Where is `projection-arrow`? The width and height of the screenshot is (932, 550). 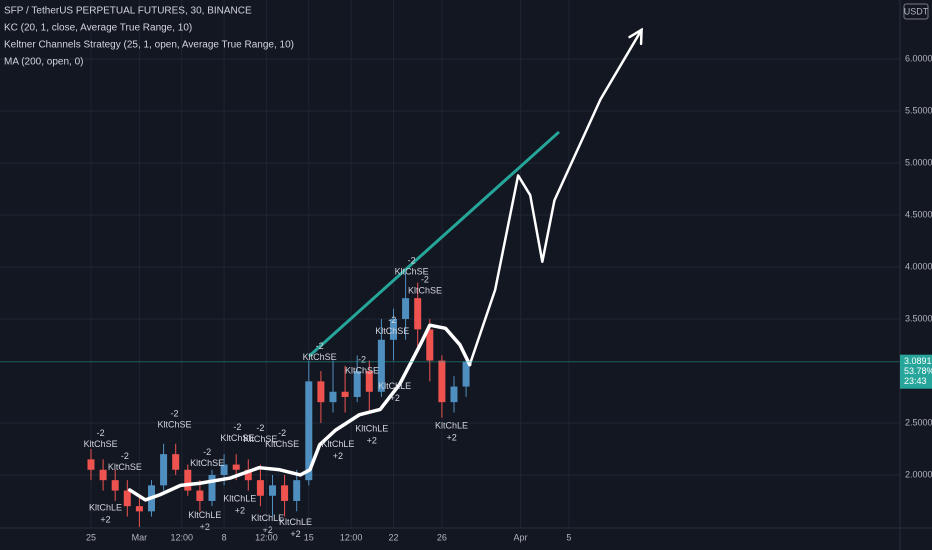
projection-arrow is located at coordinates (555, 197).